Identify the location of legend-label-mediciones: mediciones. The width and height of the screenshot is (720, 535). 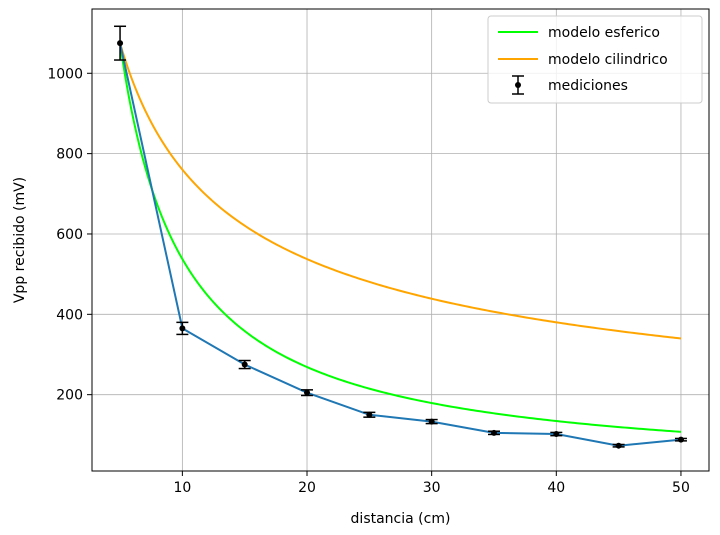
(588, 86).